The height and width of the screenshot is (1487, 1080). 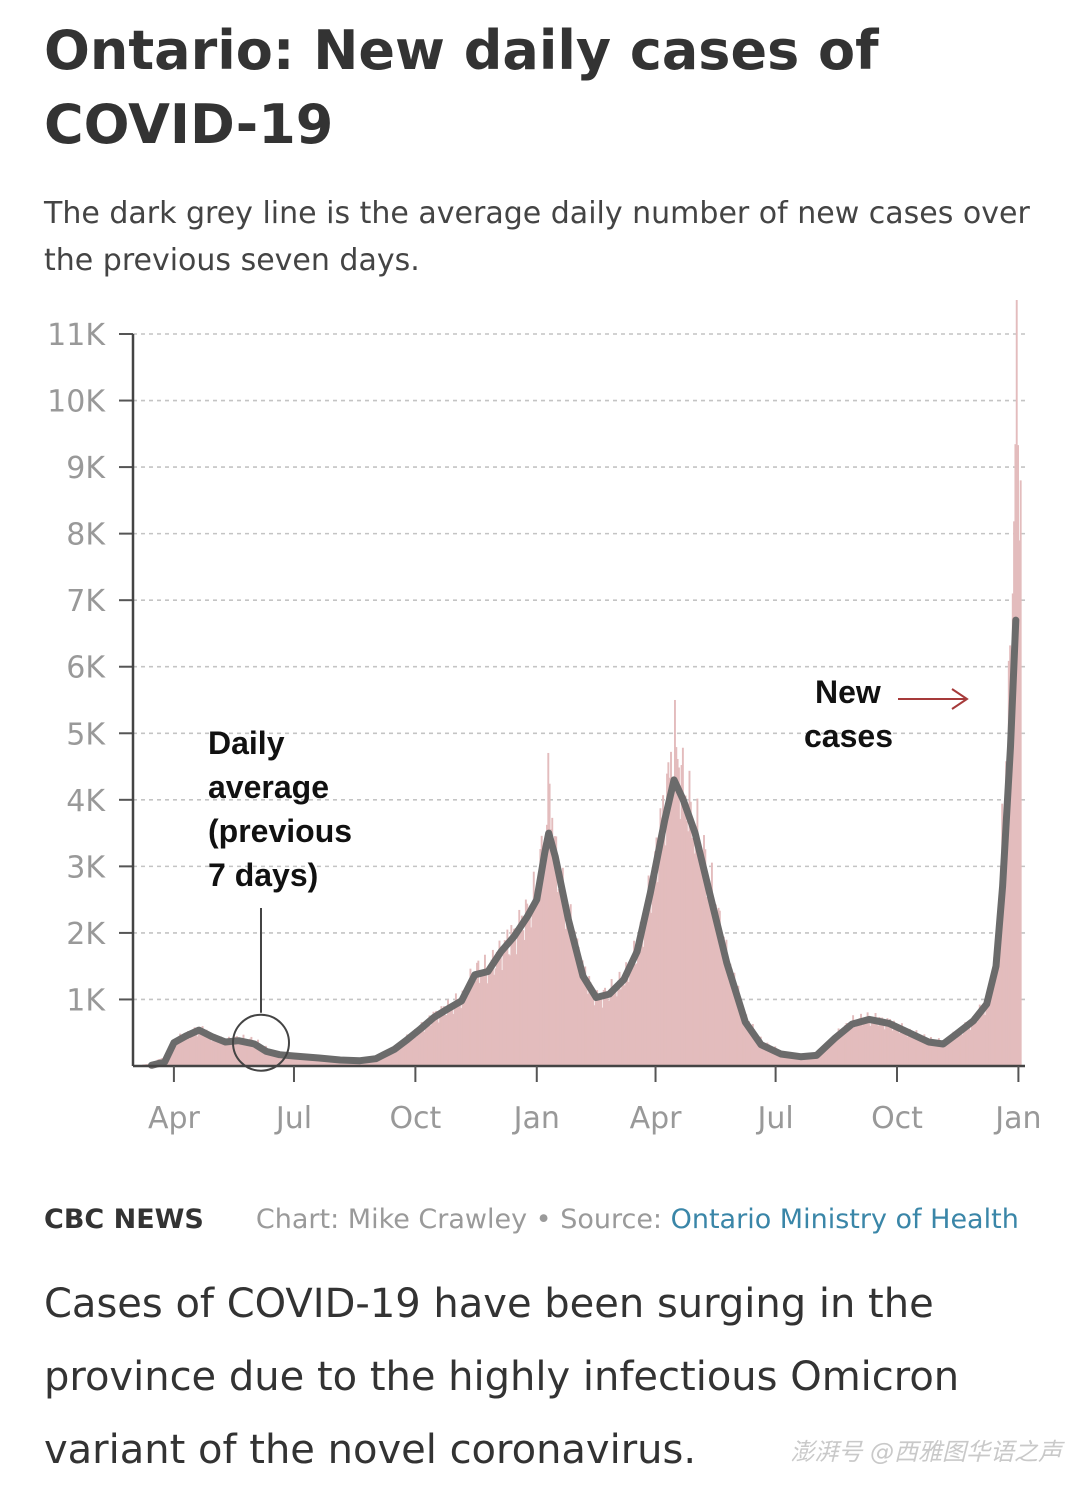 I want to click on annotation-new-cases-text: New, so click(x=848, y=692).